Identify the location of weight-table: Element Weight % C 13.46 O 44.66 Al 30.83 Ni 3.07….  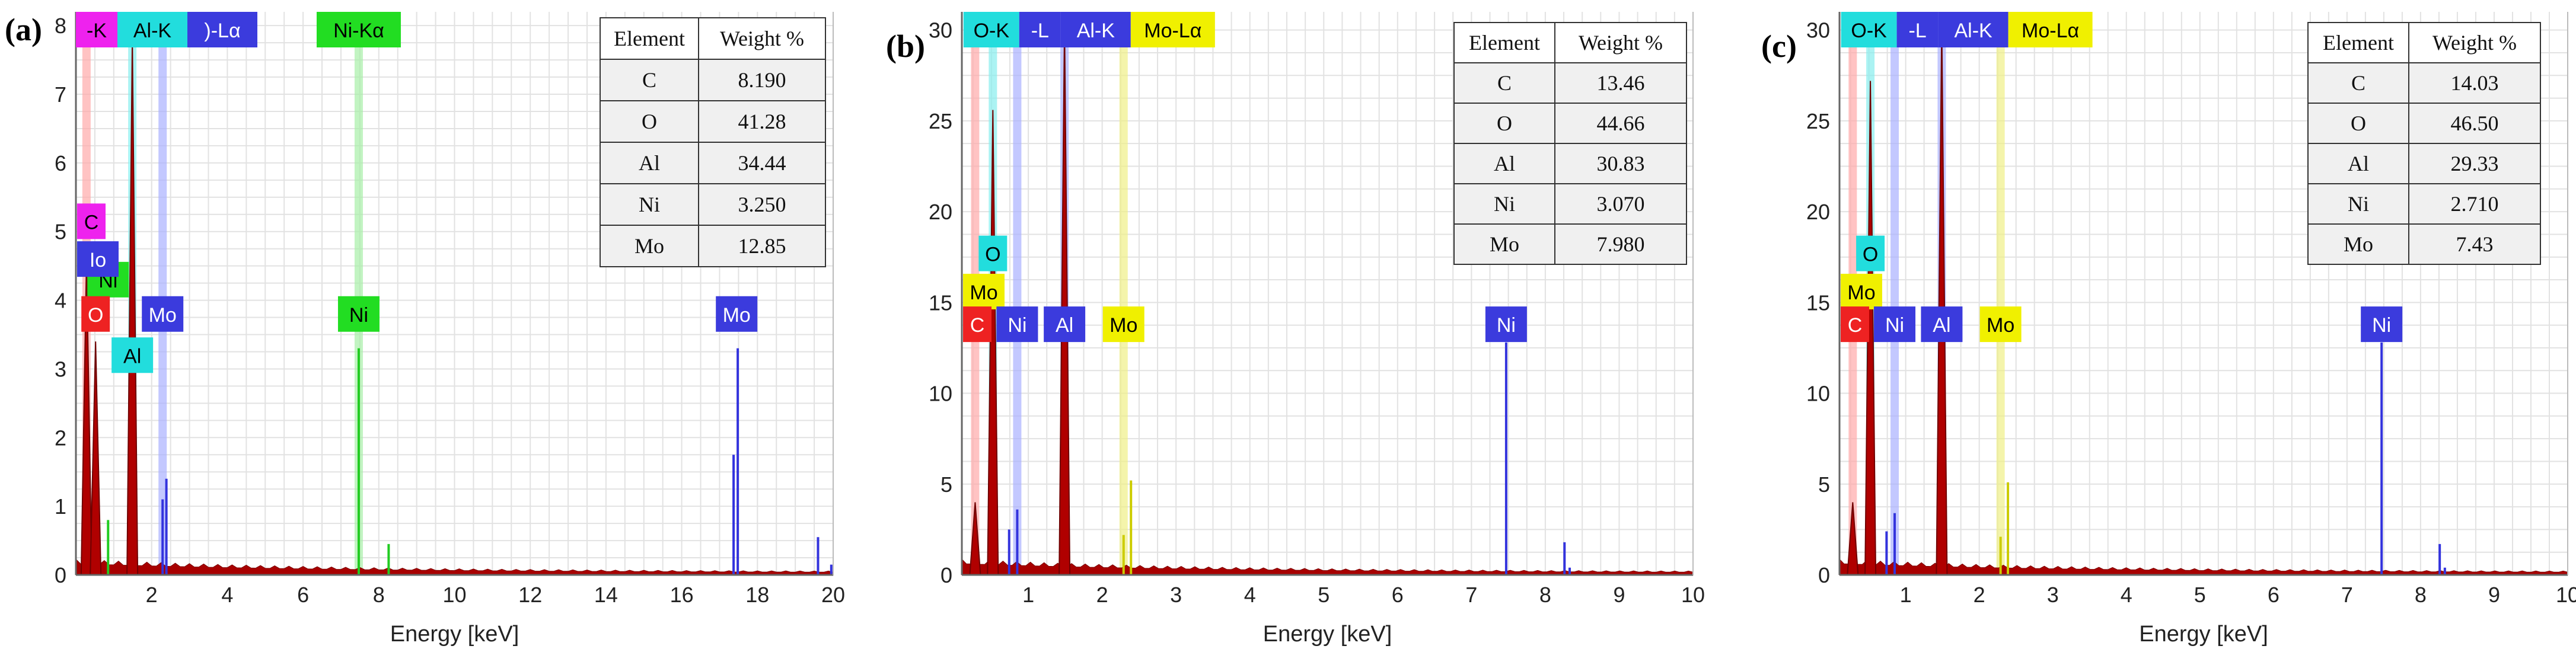
(1570, 143).